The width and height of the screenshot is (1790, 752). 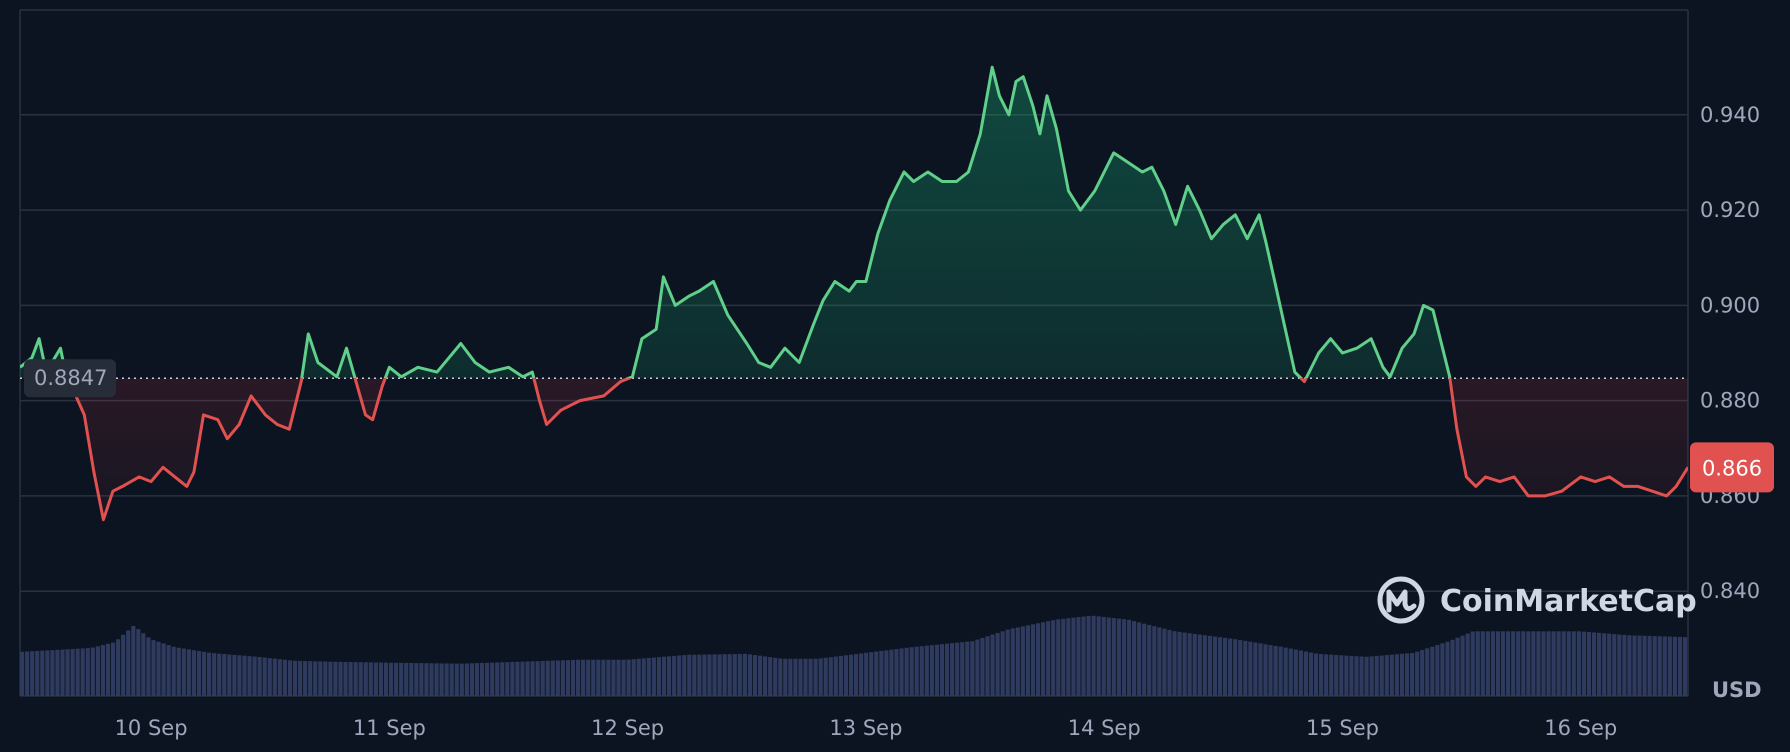 What do you see at coordinates (70, 378) in the screenshot?
I see `reference-price-label: 0.8847` at bounding box center [70, 378].